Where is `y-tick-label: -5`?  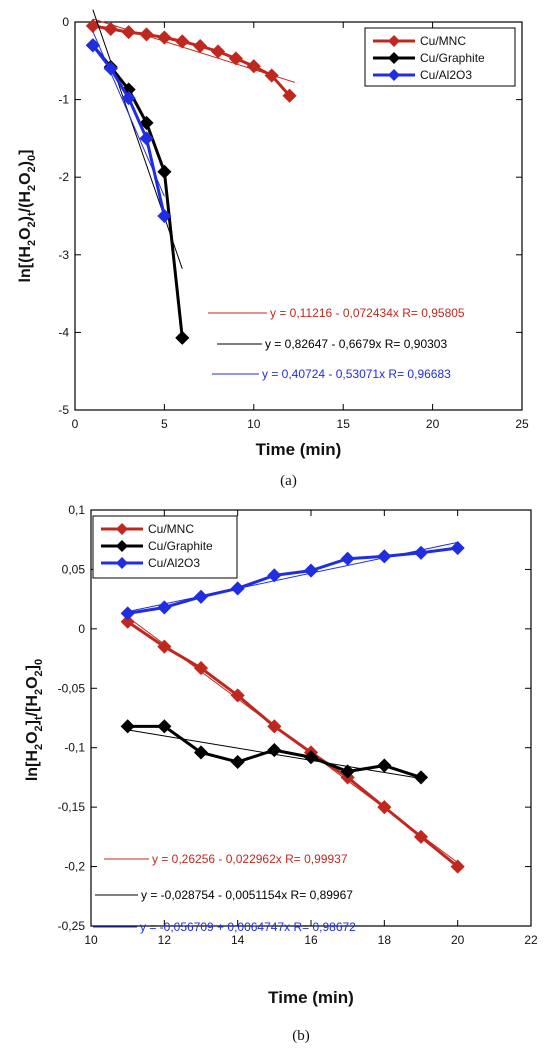 y-tick-label: -5 is located at coordinates (63, 410).